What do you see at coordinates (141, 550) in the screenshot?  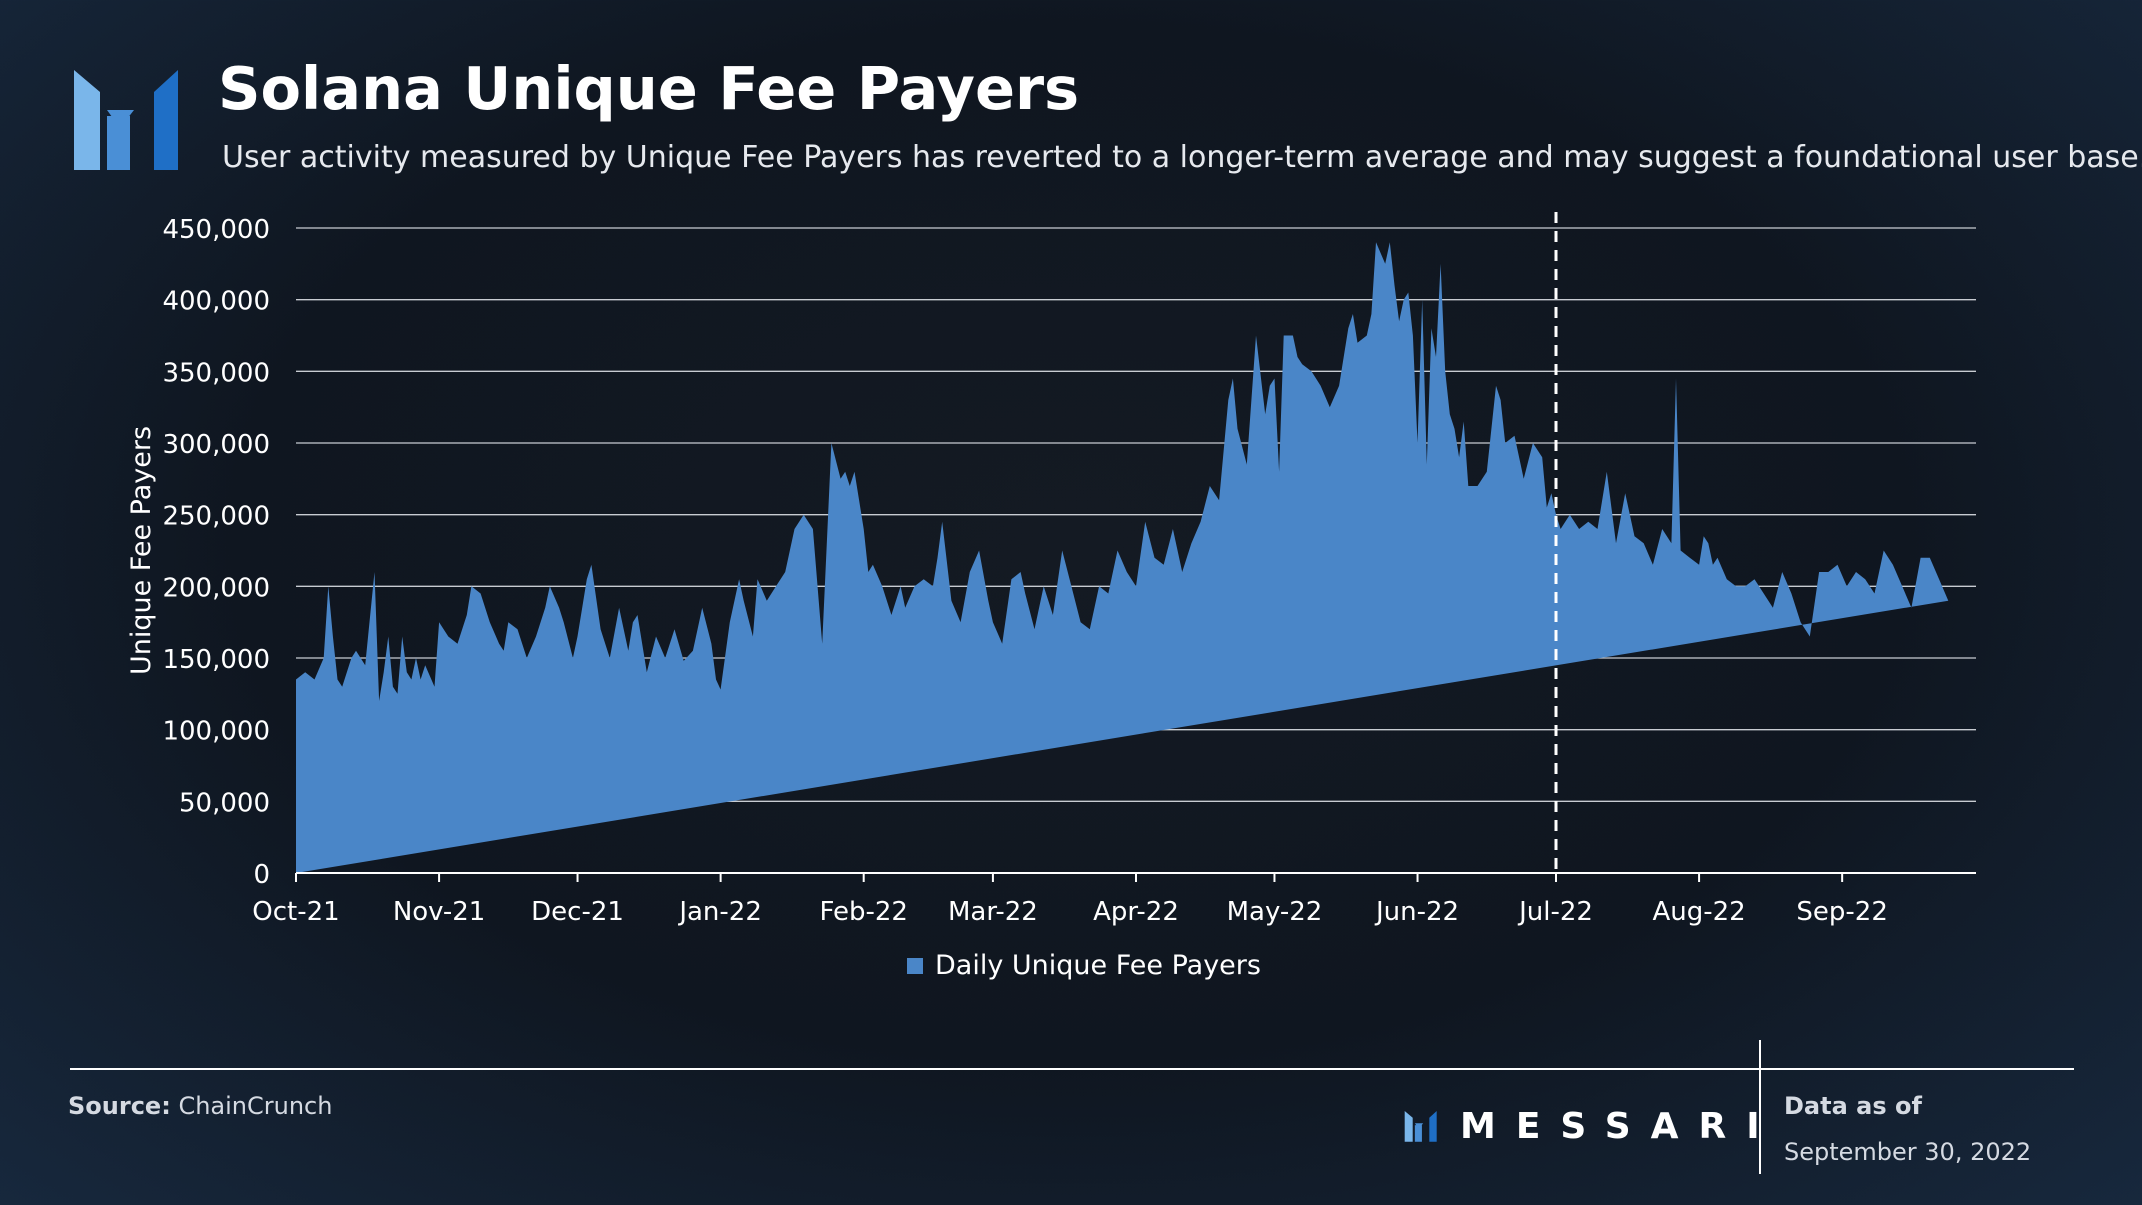 I see `y-axis-label: Unique Fee Payers` at bounding box center [141, 550].